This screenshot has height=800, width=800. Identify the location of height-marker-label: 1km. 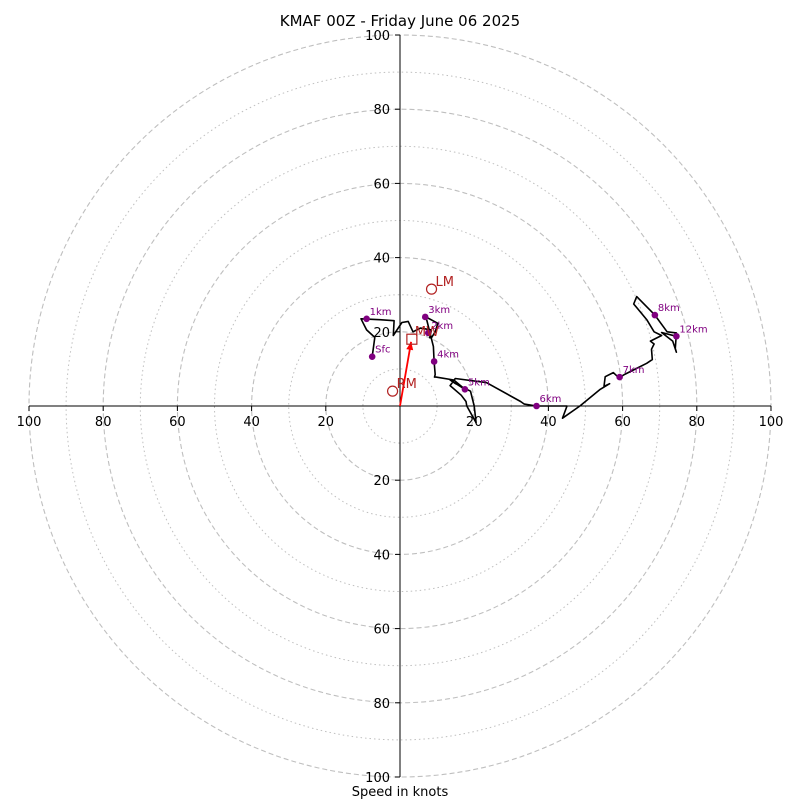
(381, 312).